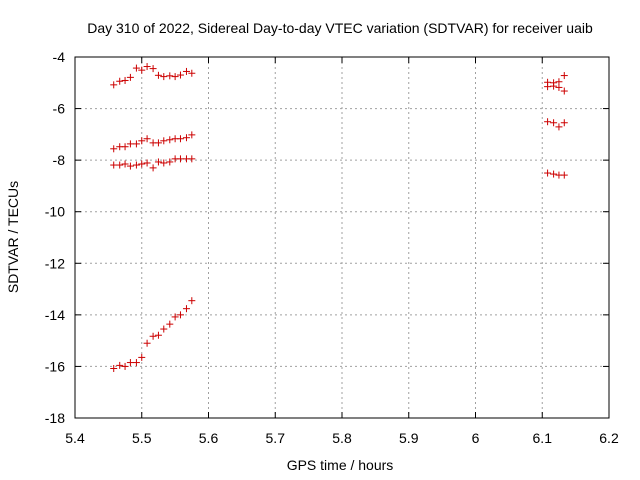 This screenshot has height=480, width=640. What do you see at coordinates (13, 237) in the screenshot?
I see `y-axis-label: SDTVAR / TECUs` at bounding box center [13, 237].